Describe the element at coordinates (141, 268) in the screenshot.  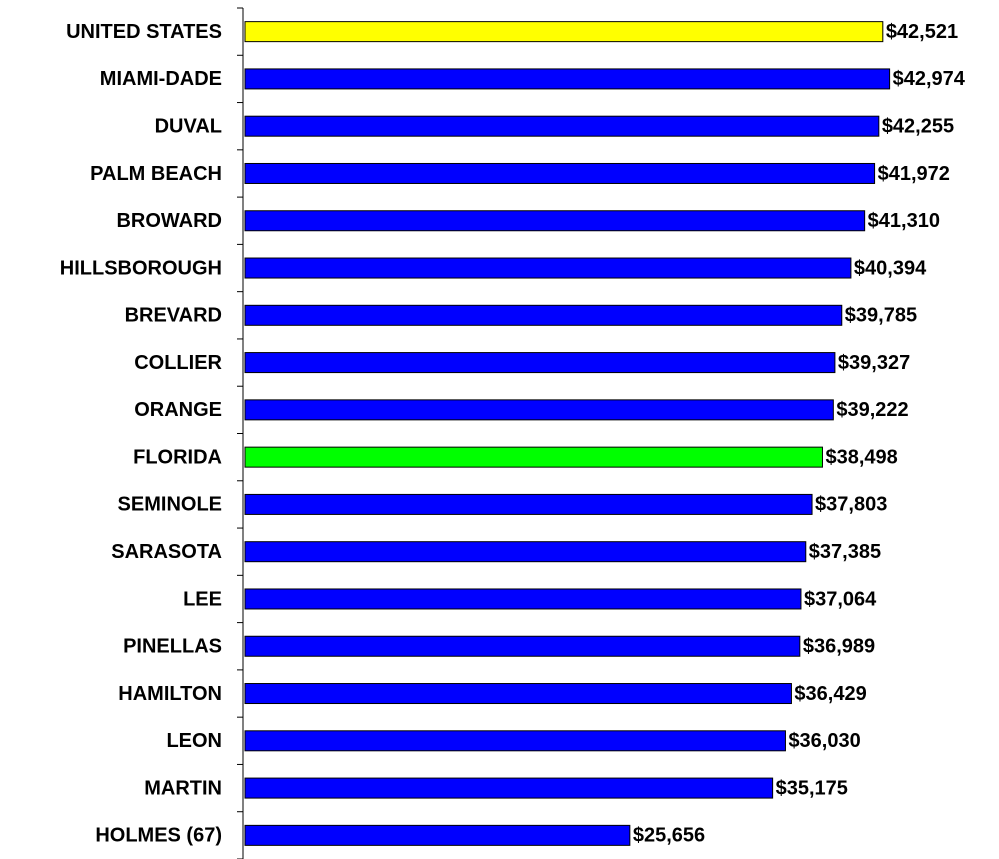
I see `category-label: HILLSBOROUGH` at that location.